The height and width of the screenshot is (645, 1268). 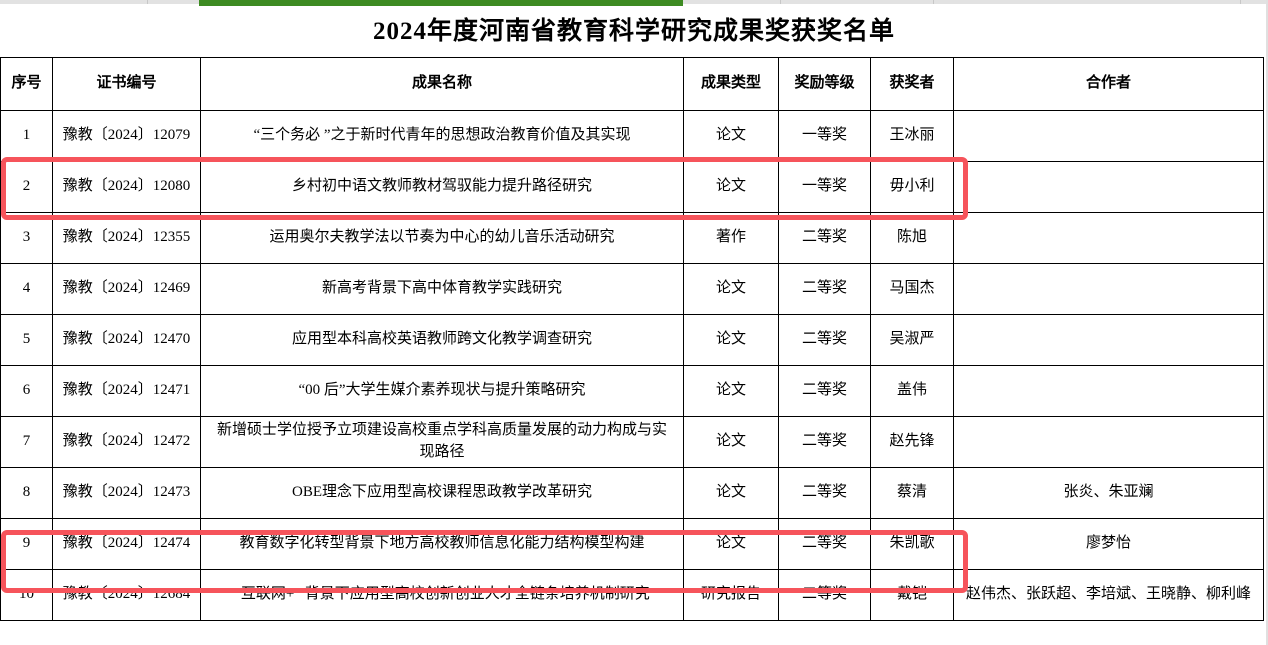 What do you see at coordinates (126, 595) in the screenshot?
I see `cell-cert-number: 豫教〔2024〕12684` at bounding box center [126, 595].